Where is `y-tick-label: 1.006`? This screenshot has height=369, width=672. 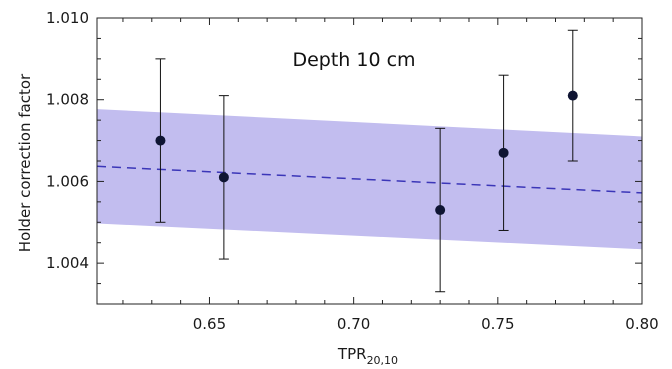
y-tick-label: 1.006 is located at coordinates (67, 181).